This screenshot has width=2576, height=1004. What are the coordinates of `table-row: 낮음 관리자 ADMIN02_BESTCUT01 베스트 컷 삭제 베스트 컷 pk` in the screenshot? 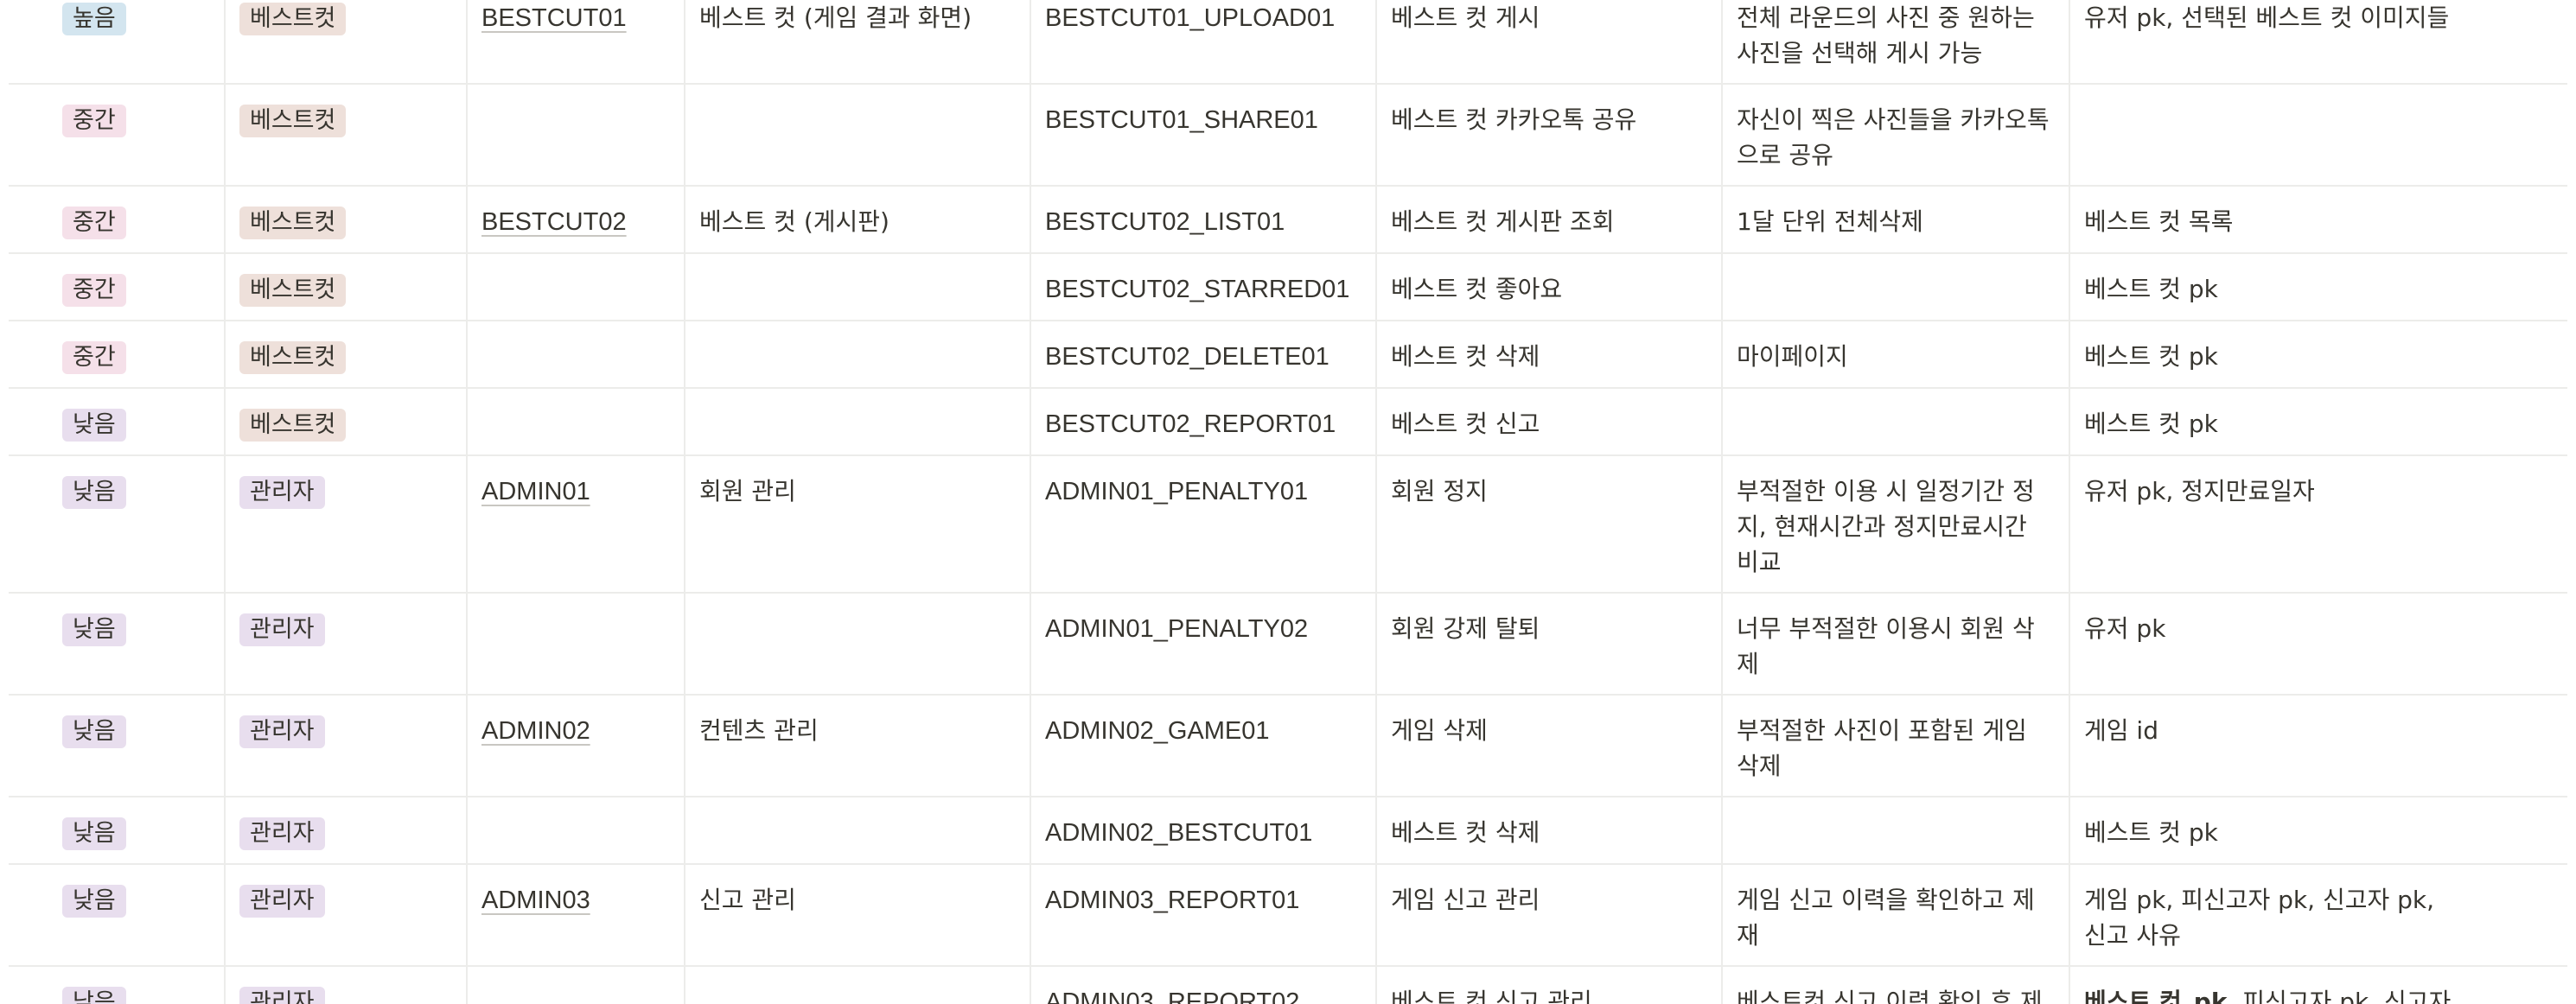 It's located at (1288, 831).